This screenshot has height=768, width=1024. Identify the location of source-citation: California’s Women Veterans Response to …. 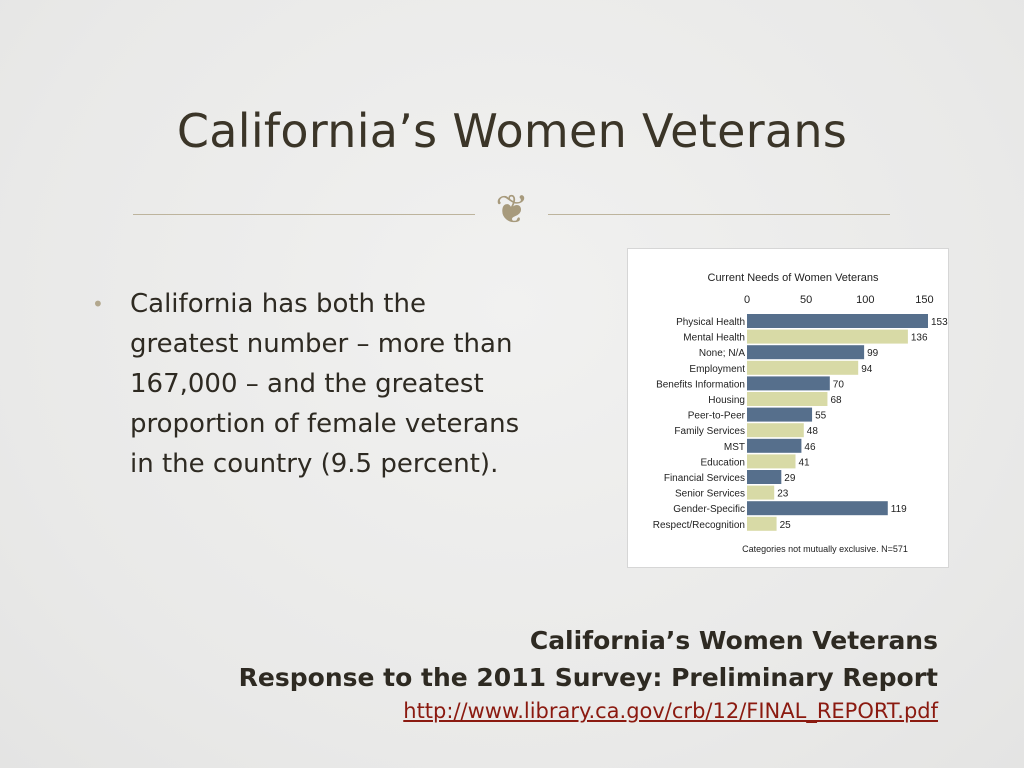
(588, 674).